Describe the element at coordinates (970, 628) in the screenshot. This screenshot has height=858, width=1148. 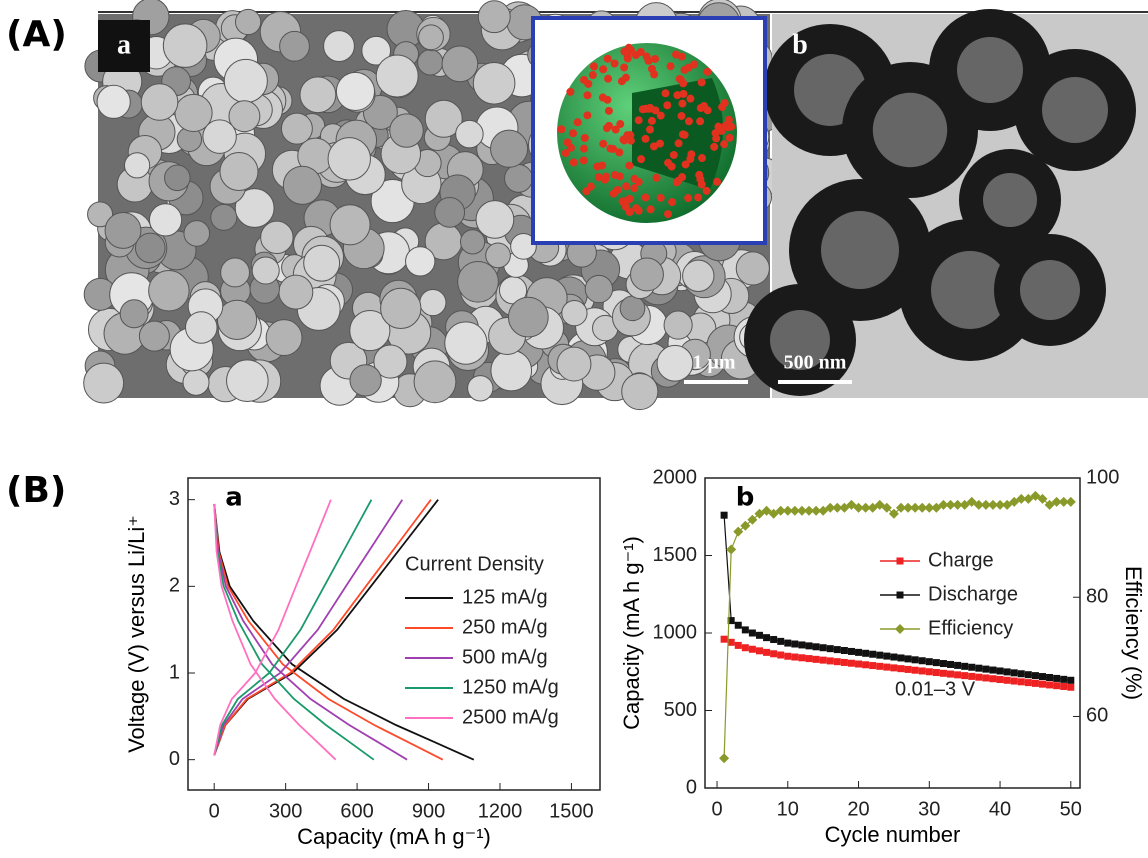
I see `legend-label: Efficiency` at that location.